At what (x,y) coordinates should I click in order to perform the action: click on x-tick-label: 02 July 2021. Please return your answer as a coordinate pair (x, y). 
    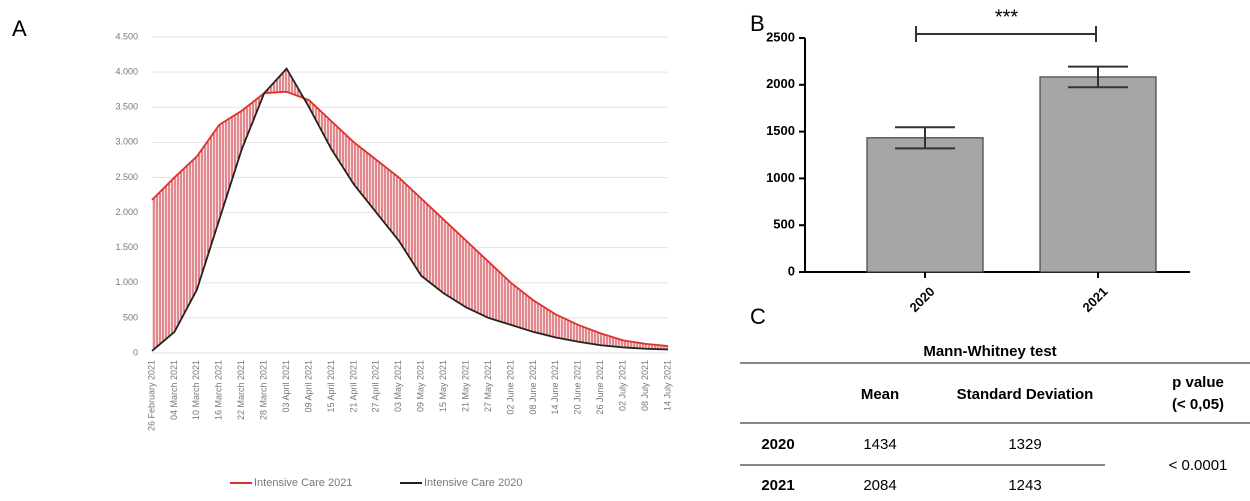
    Looking at the image, I should click on (623, 385).